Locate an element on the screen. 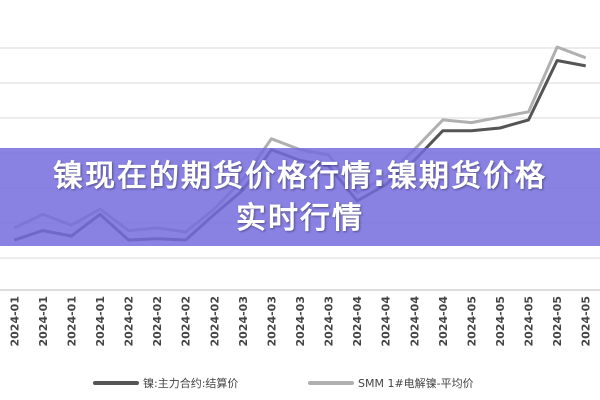 This screenshot has height=400, width=600. legend-label: SMM 1#电解镍-平均价 is located at coordinates (416, 383).